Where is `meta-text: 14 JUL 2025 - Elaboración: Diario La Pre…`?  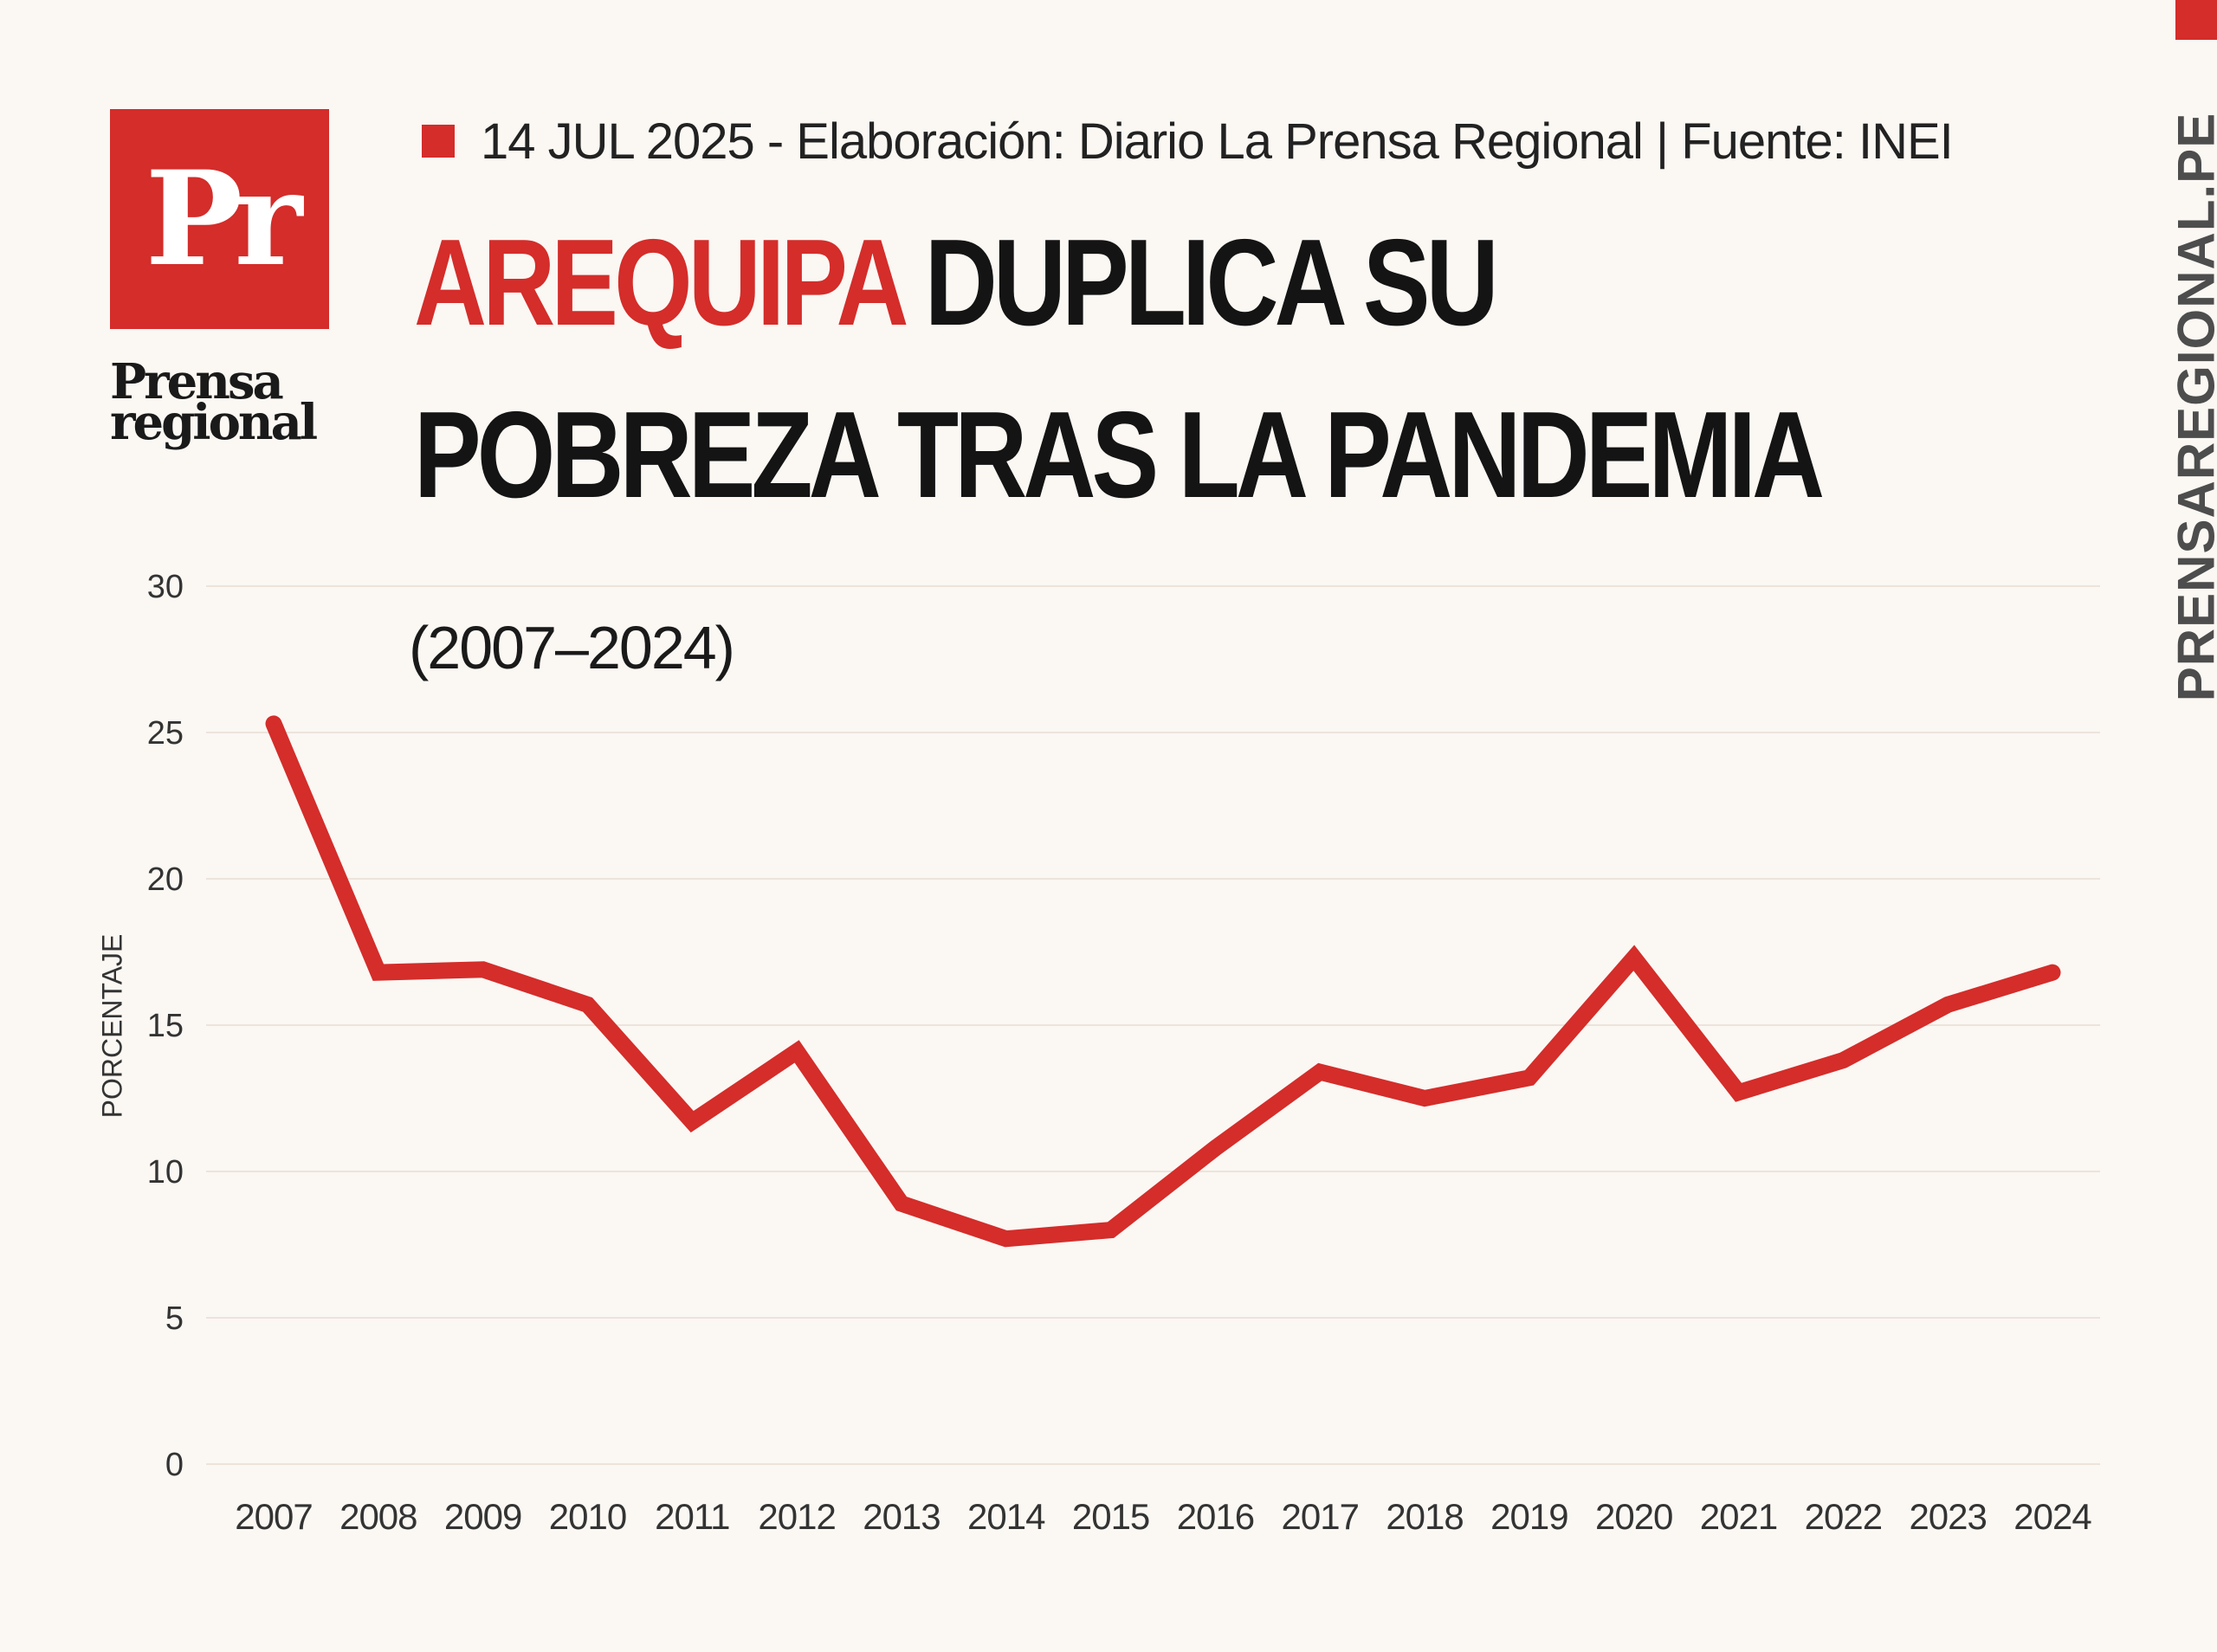
meta-text: 14 JUL 2025 - Elaboración: Diario La Pre… is located at coordinates (1217, 142).